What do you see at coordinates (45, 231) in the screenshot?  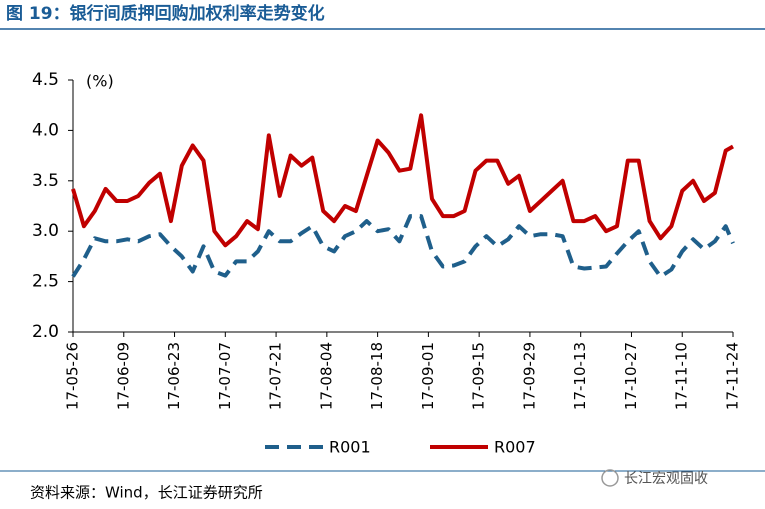 I see `y-tick-label: 3.0` at bounding box center [45, 231].